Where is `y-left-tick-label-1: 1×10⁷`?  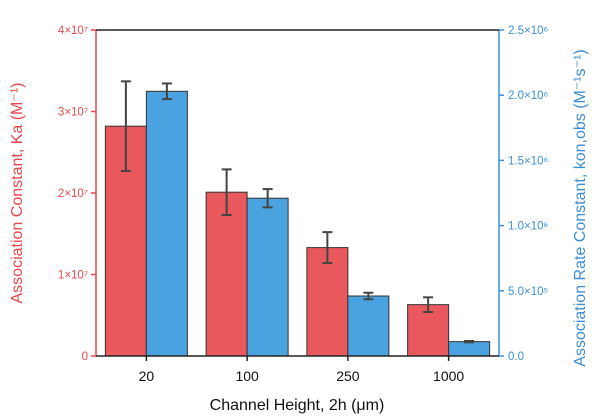
y-left-tick-label-1: 1×10⁷ is located at coordinates (73, 276).